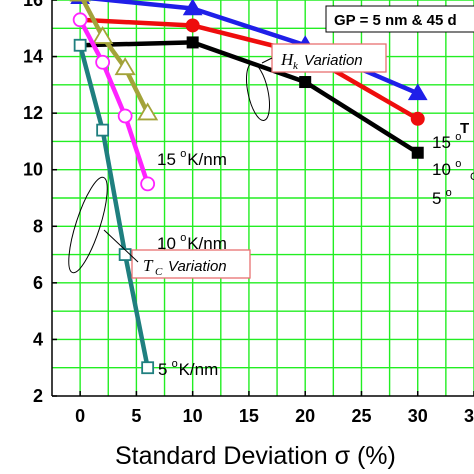  Describe the element at coordinates (38, 339) in the screenshot. I see `y-tick-label: 4` at that location.